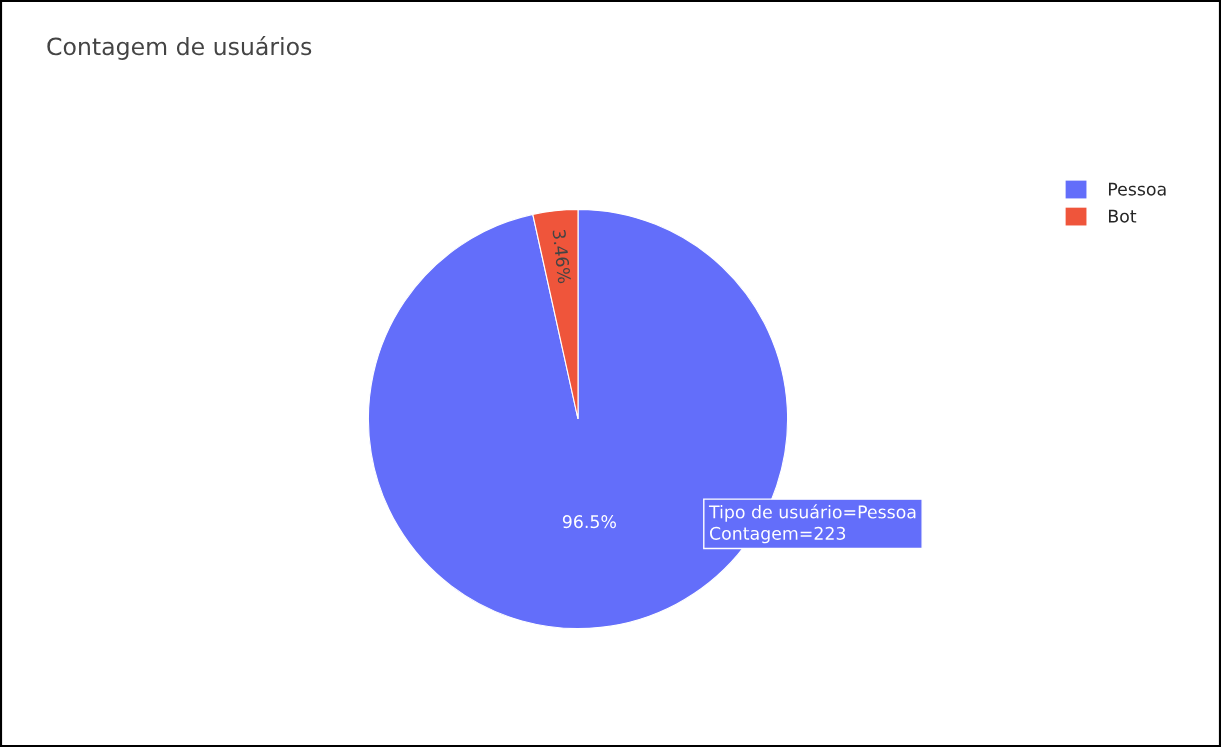 The image size is (1221, 747). What do you see at coordinates (562, 256) in the screenshot?
I see `data-label: 3.46%` at bounding box center [562, 256].